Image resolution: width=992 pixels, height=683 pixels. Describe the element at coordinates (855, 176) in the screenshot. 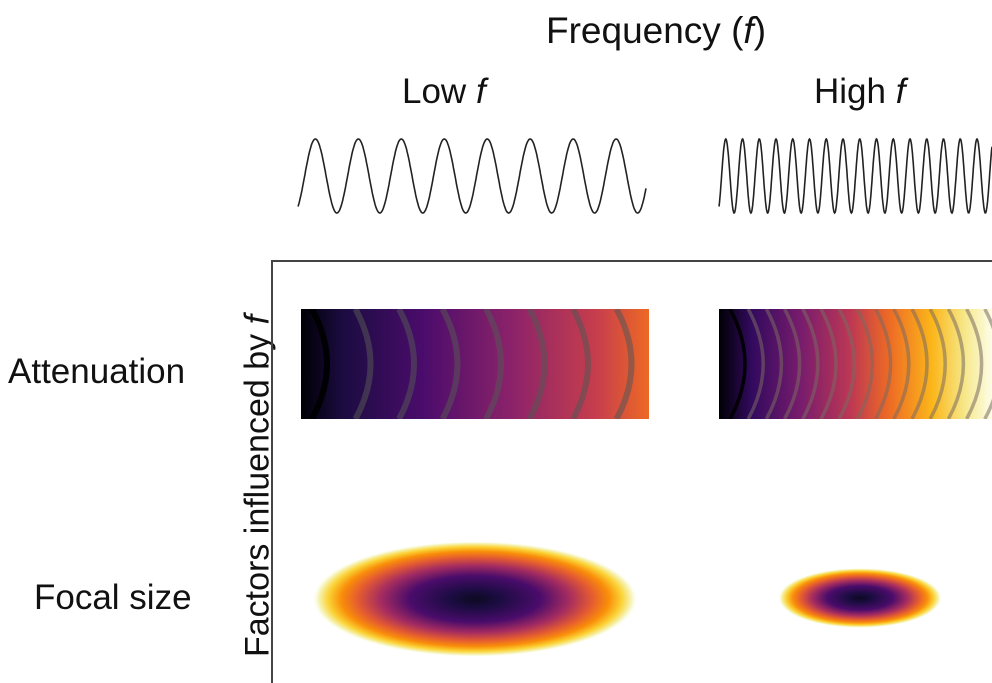

I see `high-frequency-wave` at that location.